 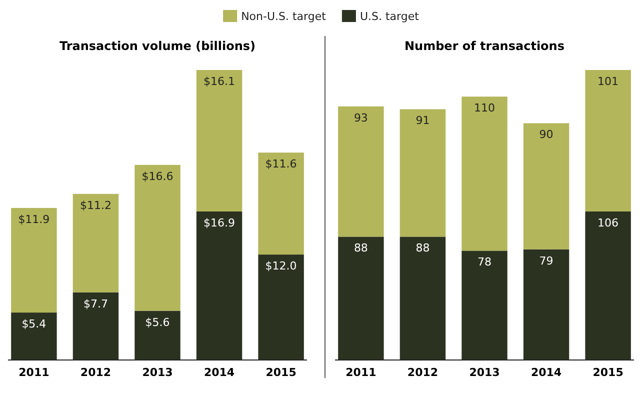 I want to click on legend-label: U.S. target, so click(x=390, y=16).